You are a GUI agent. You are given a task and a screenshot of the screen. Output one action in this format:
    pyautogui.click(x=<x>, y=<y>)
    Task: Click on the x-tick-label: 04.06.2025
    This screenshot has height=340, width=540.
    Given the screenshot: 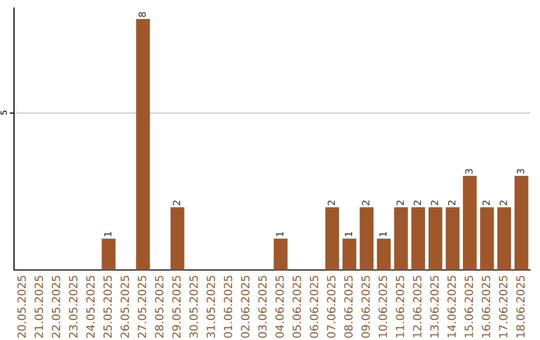 What is the action you would take?
    pyautogui.click(x=279, y=307)
    